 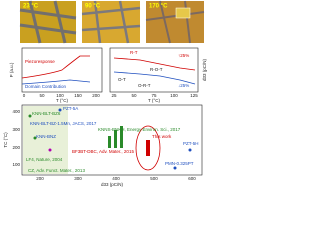 What do you see at coordinates (183, 85) in the screenshot?
I see `annotation: ↓25%` at bounding box center [183, 85].